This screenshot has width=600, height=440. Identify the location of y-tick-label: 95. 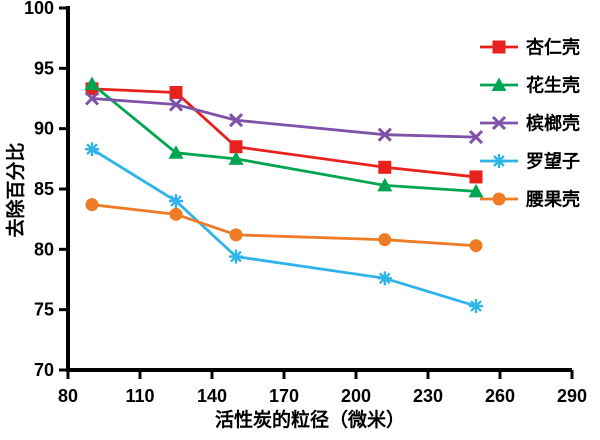
(44, 68).